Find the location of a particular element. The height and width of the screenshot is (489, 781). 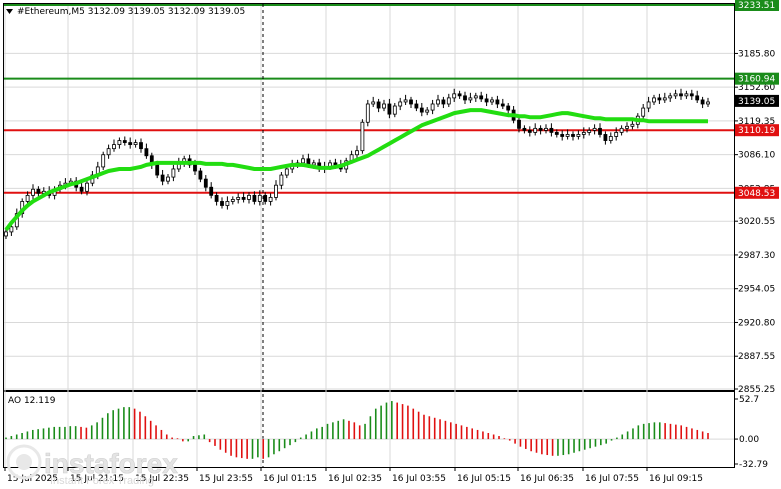

support-price-label: 3110.19 is located at coordinates (756, 131).